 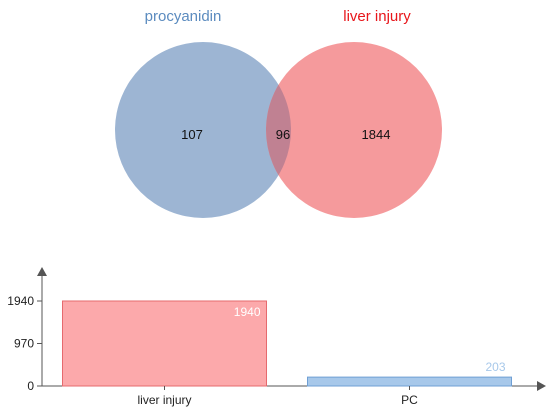 I want to click on bar-value-label: 1940, so click(x=247, y=312).